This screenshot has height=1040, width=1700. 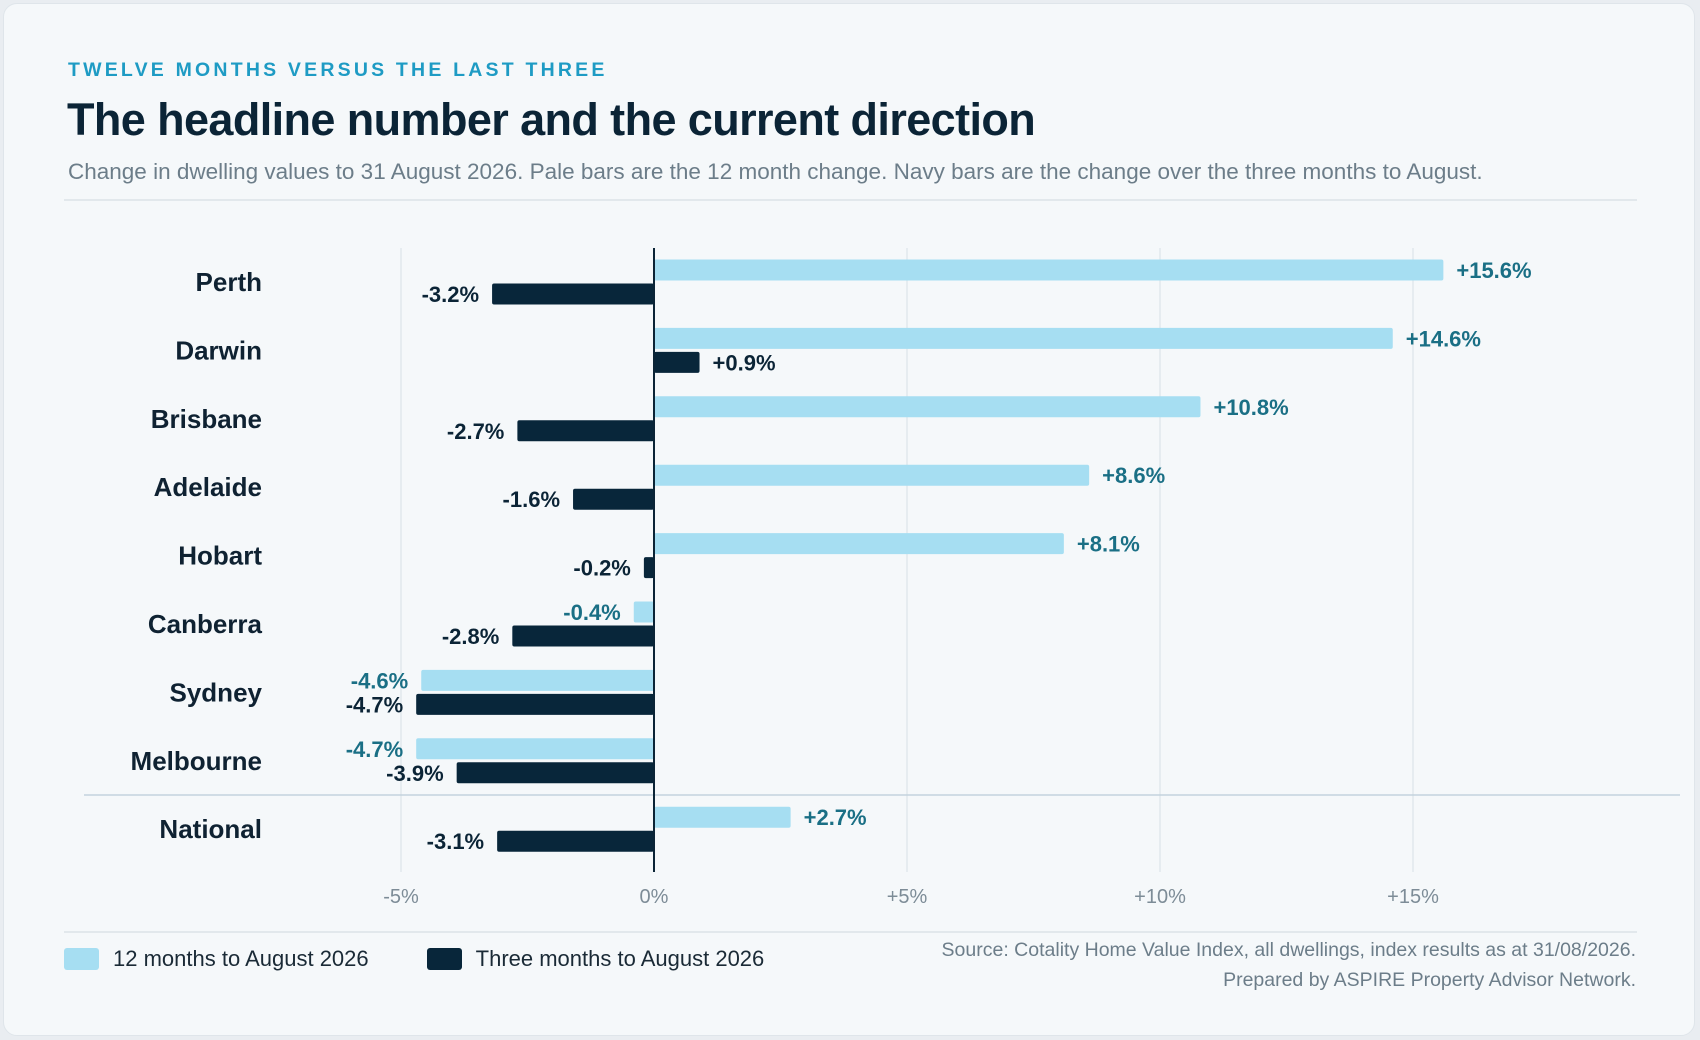 I want to click on legend-swatch-12-months, so click(x=81, y=959).